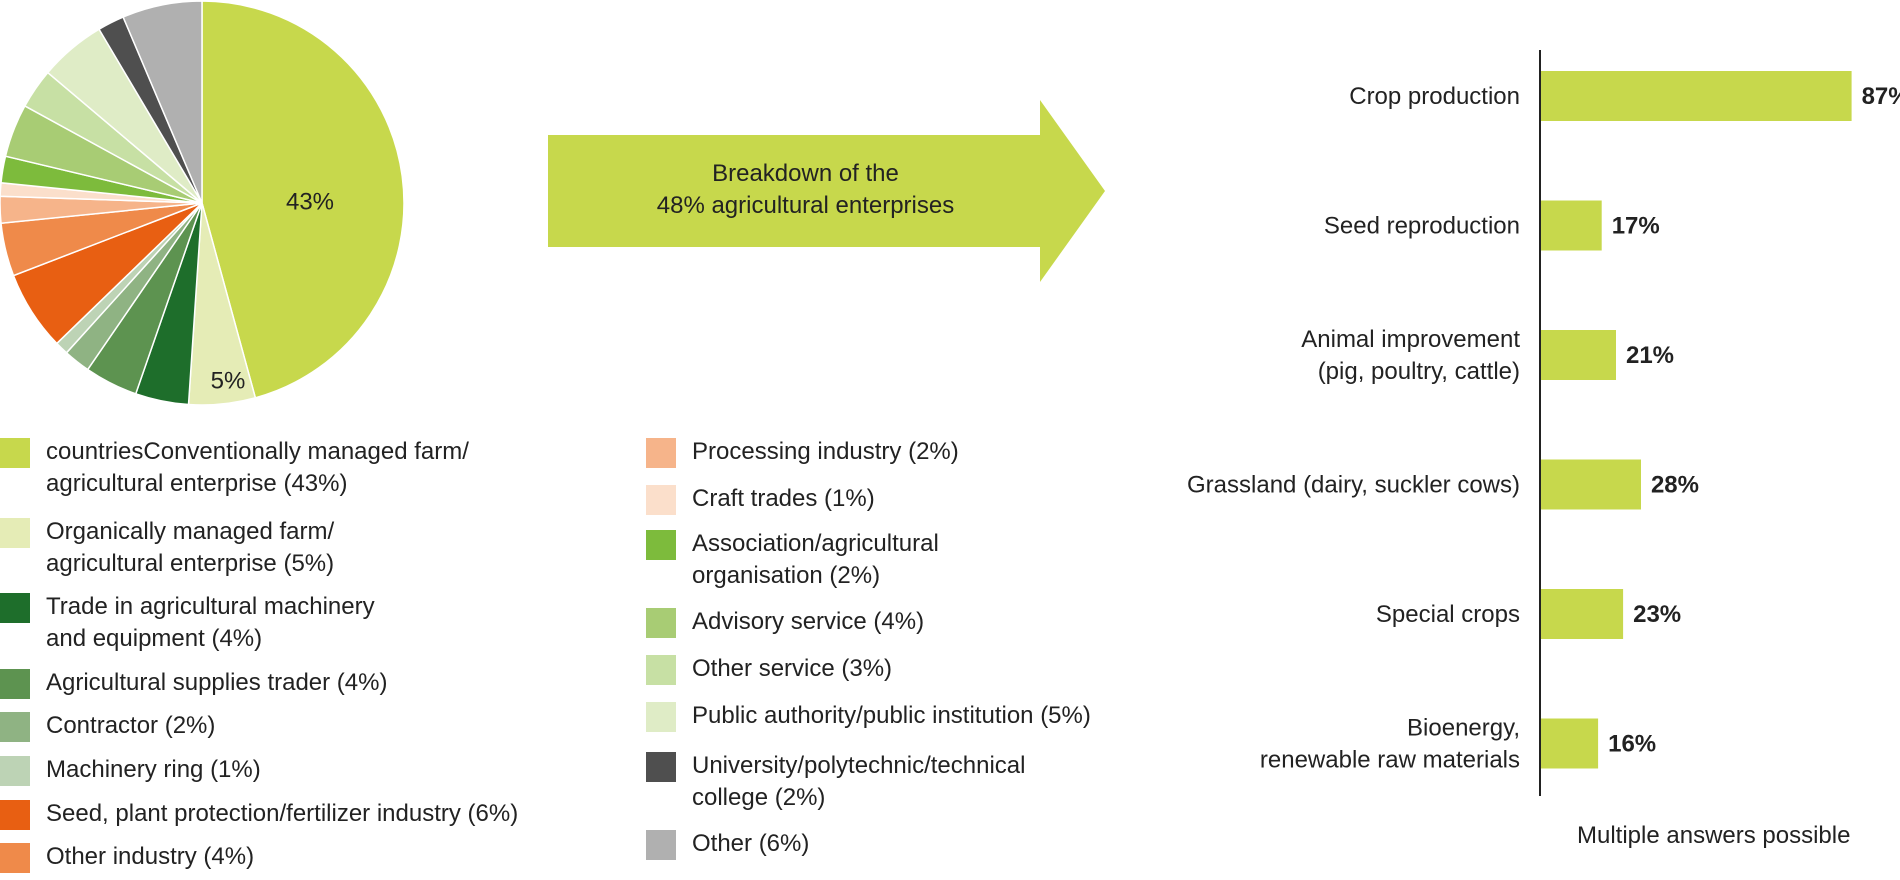 The height and width of the screenshot is (880, 1900). I want to click on legend-item: Advisory service (4%), so click(785, 622).